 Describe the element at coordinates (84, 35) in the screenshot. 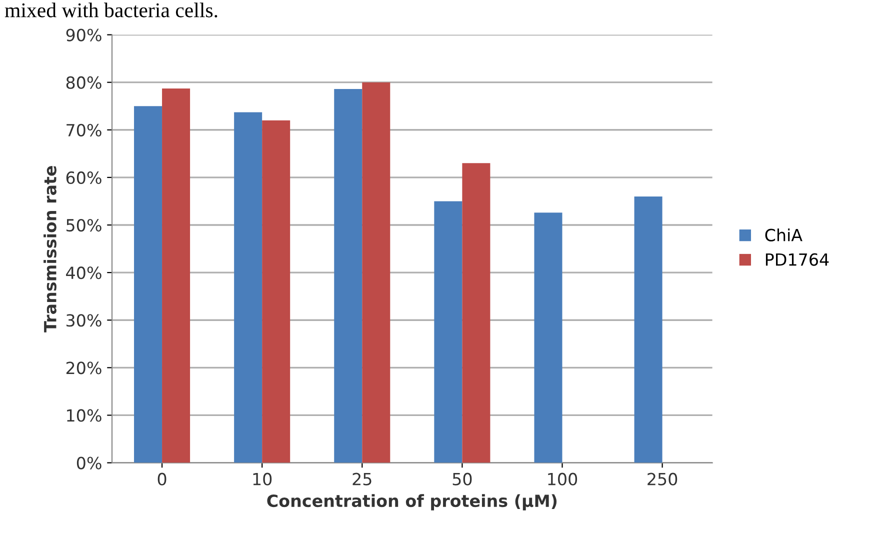

I see `y-tick-label: 90%` at that location.